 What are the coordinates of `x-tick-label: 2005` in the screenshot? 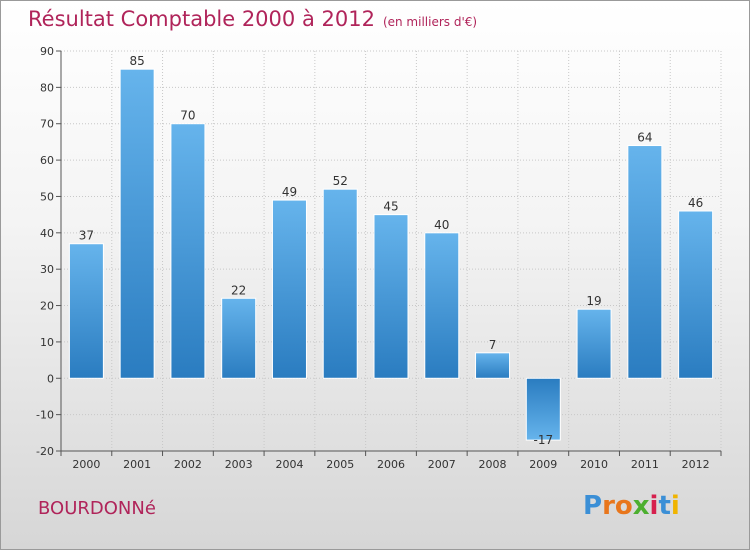 It's located at (340, 464).